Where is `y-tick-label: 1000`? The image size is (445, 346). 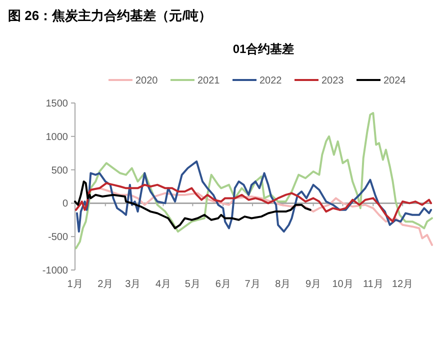
y-tick-label: 1000 is located at coordinates (57, 137).